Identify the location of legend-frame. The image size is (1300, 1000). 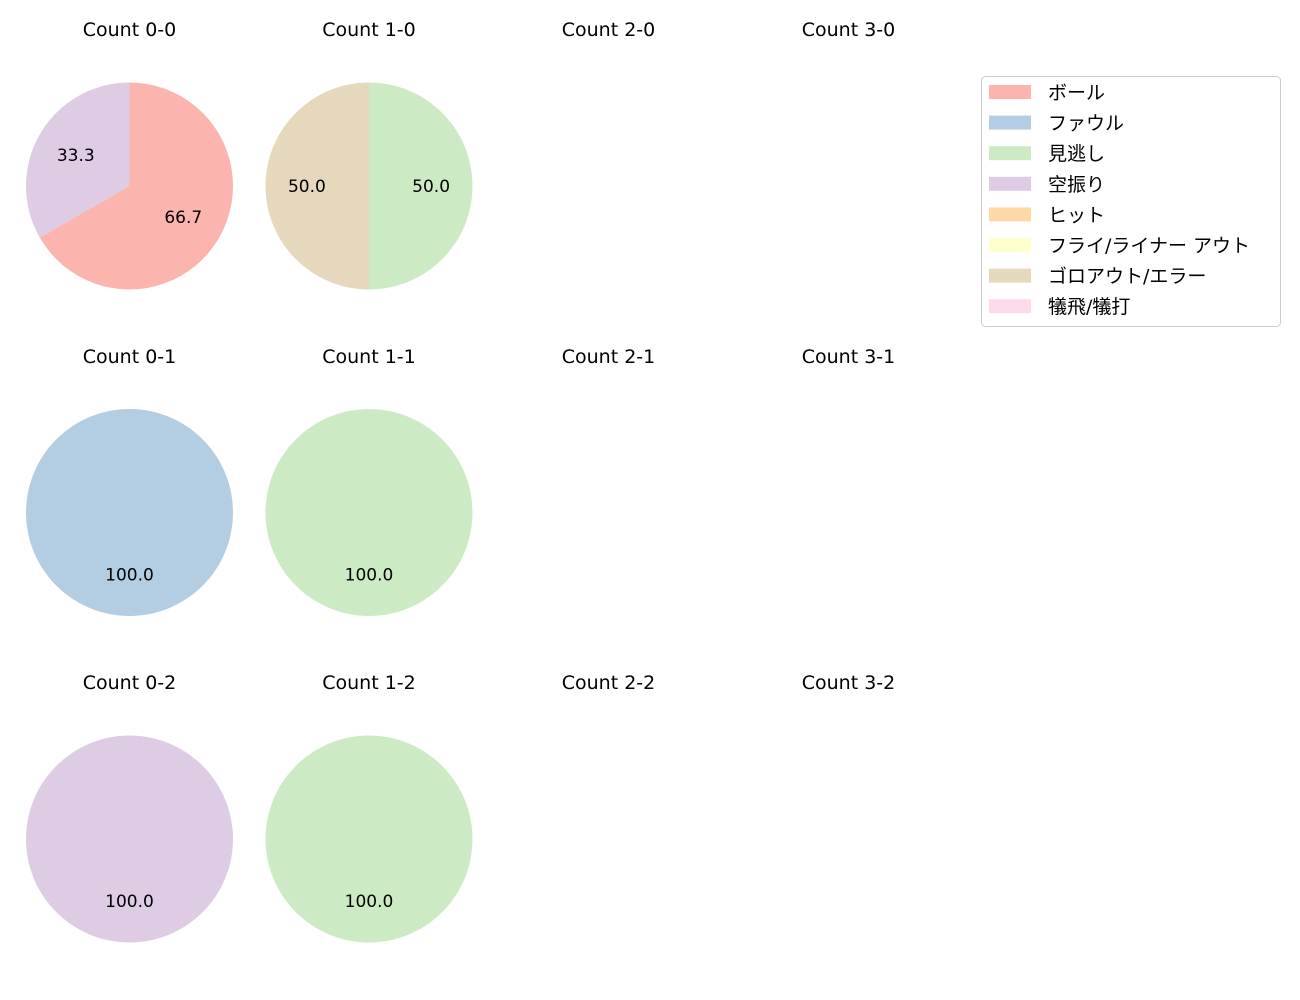
(1131, 201).